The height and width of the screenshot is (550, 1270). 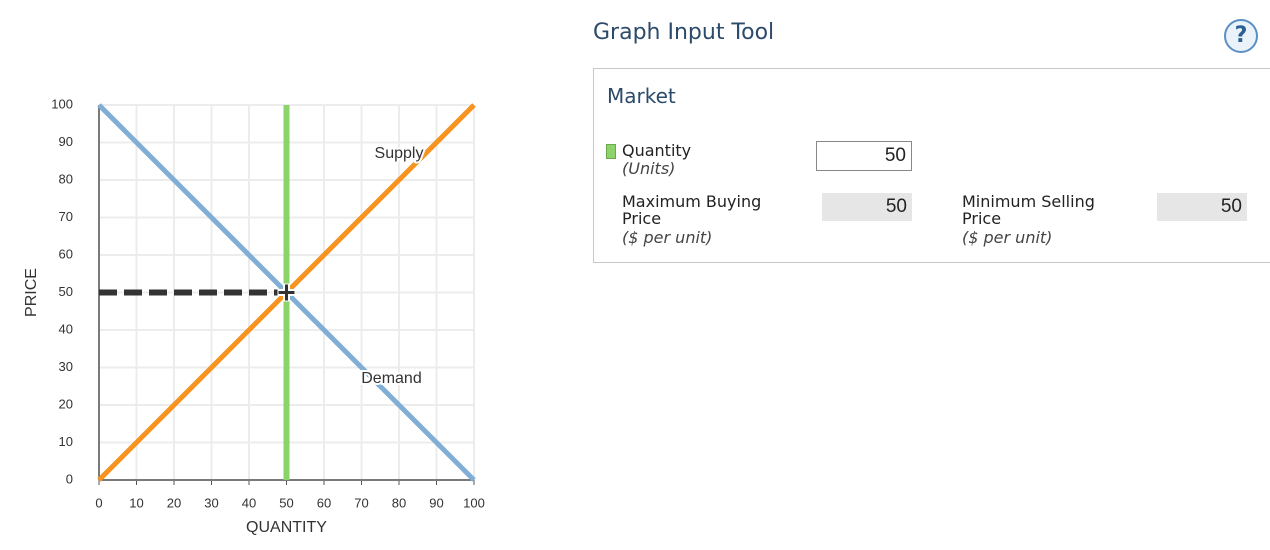 I want to click on y-axis-label: PRICE, so click(x=31, y=292).